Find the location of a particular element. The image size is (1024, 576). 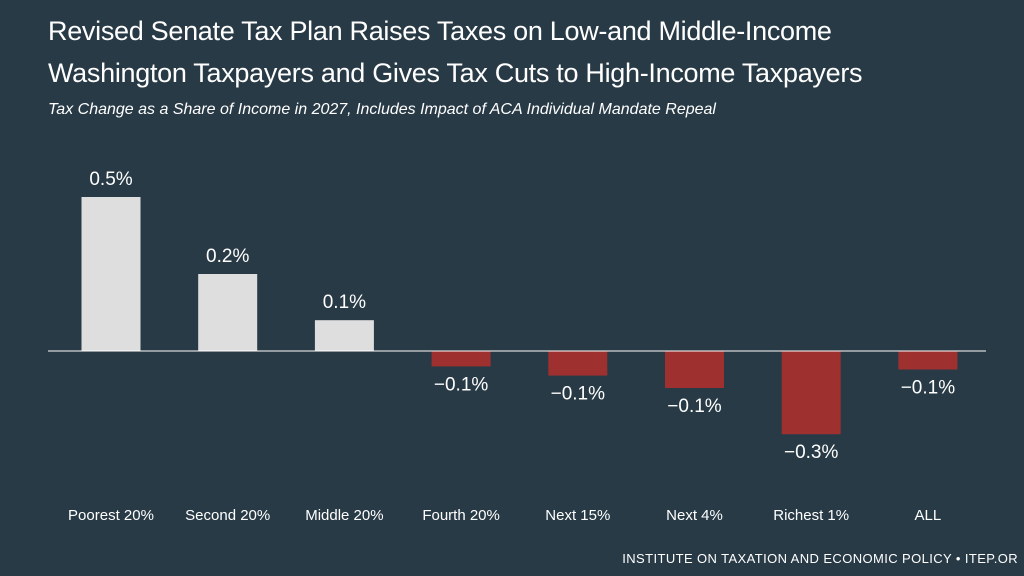

category-label-1: Second 20% is located at coordinates (227, 515).